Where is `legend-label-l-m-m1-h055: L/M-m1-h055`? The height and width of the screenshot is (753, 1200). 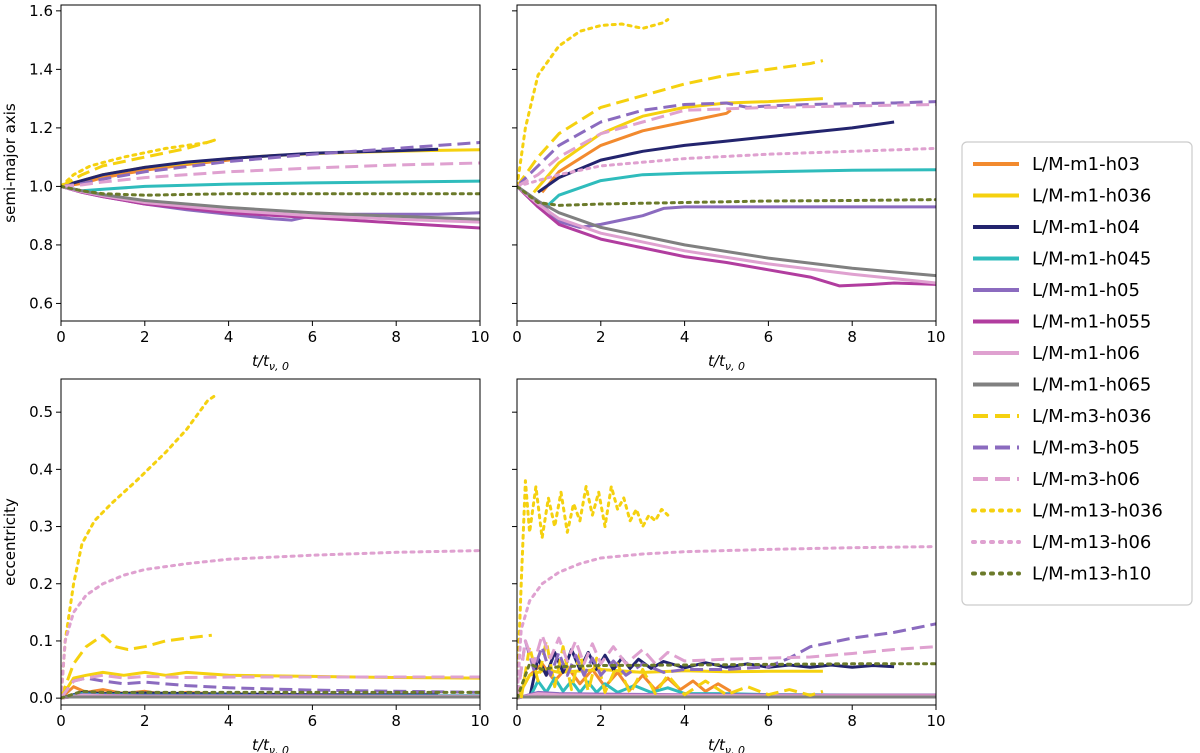
legend-label-l-m-m1-h055: L/M-m1-h055 is located at coordinates (1091, 322).